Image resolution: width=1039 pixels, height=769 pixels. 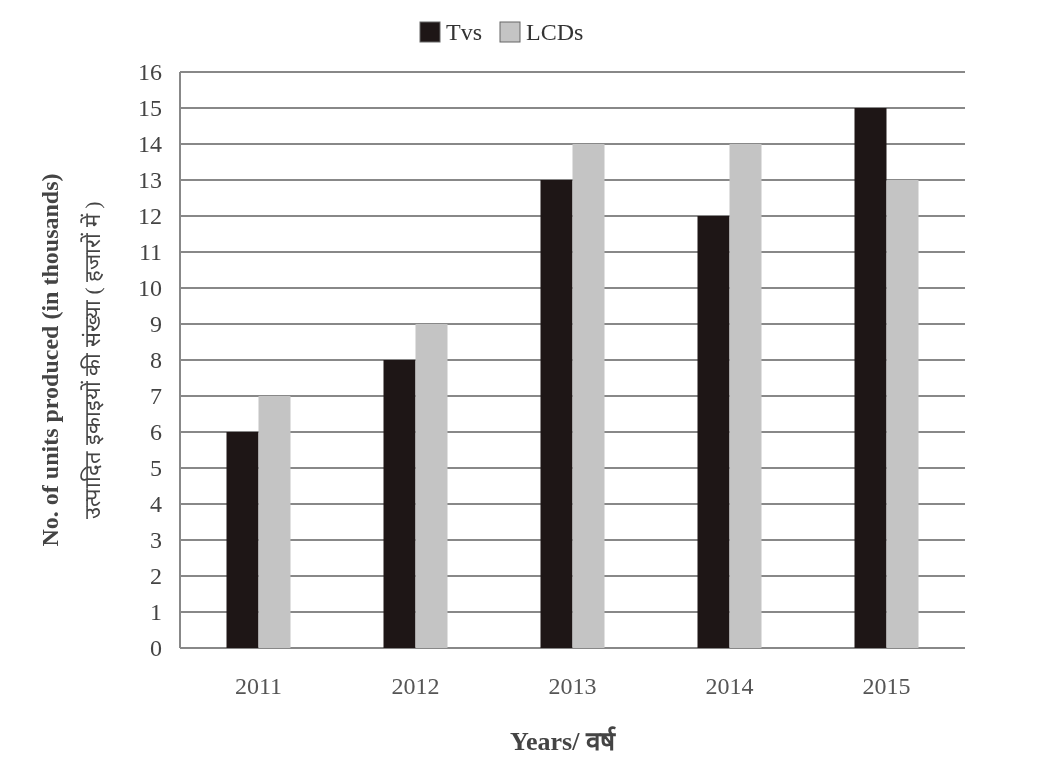 What do you see at coordinates (150, 252) in the screenshot?
I see `y-tick-label: 11` at bounding box center [150, 252].